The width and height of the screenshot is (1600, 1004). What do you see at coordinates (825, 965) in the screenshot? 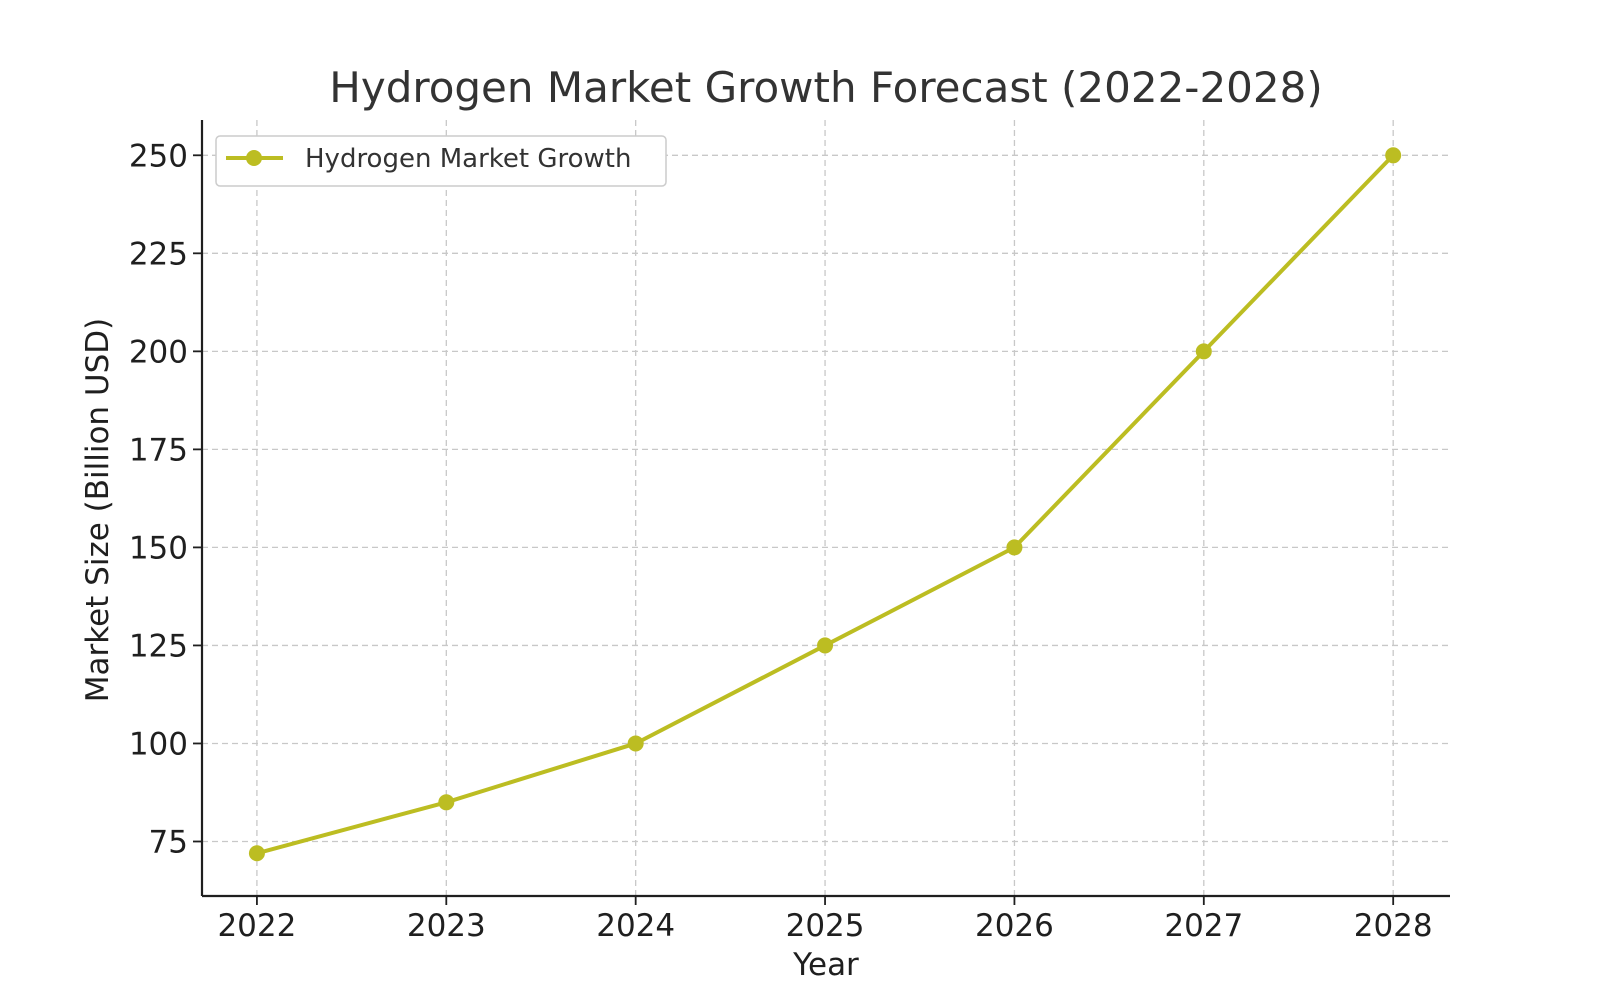
I see `x-axis-label: Year` at bounding box center [825, 965].